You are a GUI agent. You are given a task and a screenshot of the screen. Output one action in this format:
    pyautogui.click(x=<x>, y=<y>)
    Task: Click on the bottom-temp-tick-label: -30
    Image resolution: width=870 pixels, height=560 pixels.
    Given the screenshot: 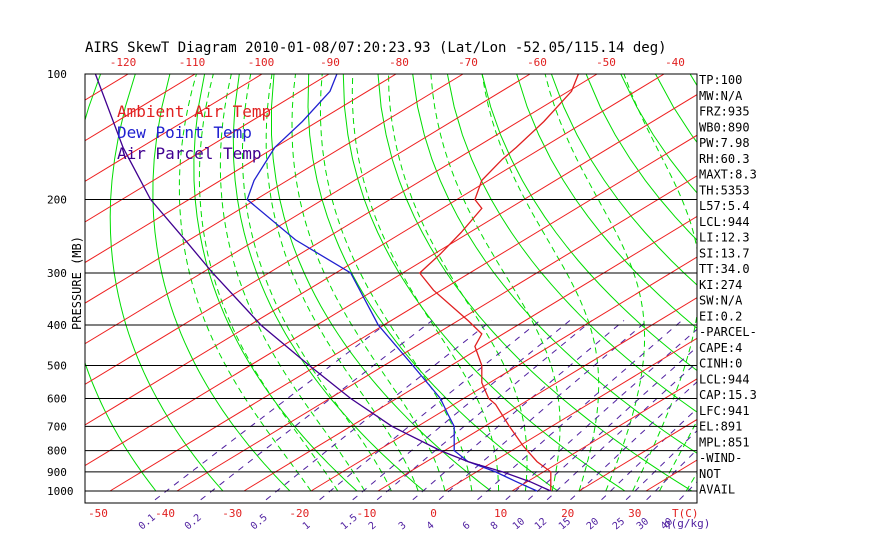 What is the action you would take?
    pyautogui.click(x=232, y=513)
    